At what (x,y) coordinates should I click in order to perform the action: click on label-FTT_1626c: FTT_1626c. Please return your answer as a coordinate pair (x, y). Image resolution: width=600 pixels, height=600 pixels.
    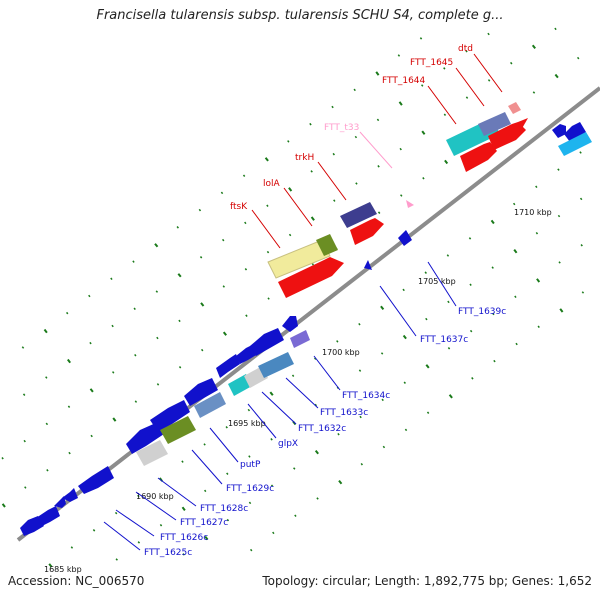
    Looking at the image, I should click on (184, 538).